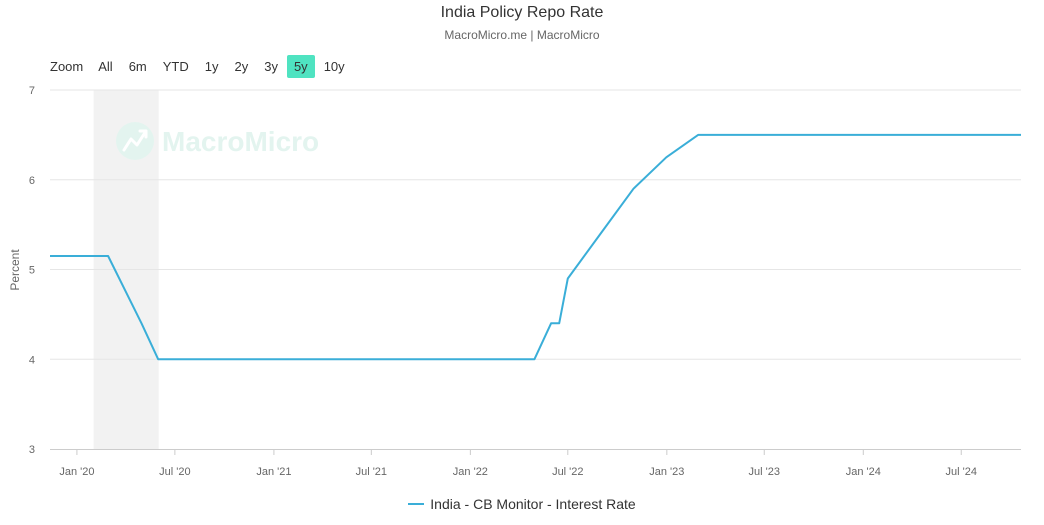 The height and width of the screenshot is (525, 1044). Describe the element at coordinates (174, 472) in the screenshot. I see `x-tick-label: Jul '20` at that location.